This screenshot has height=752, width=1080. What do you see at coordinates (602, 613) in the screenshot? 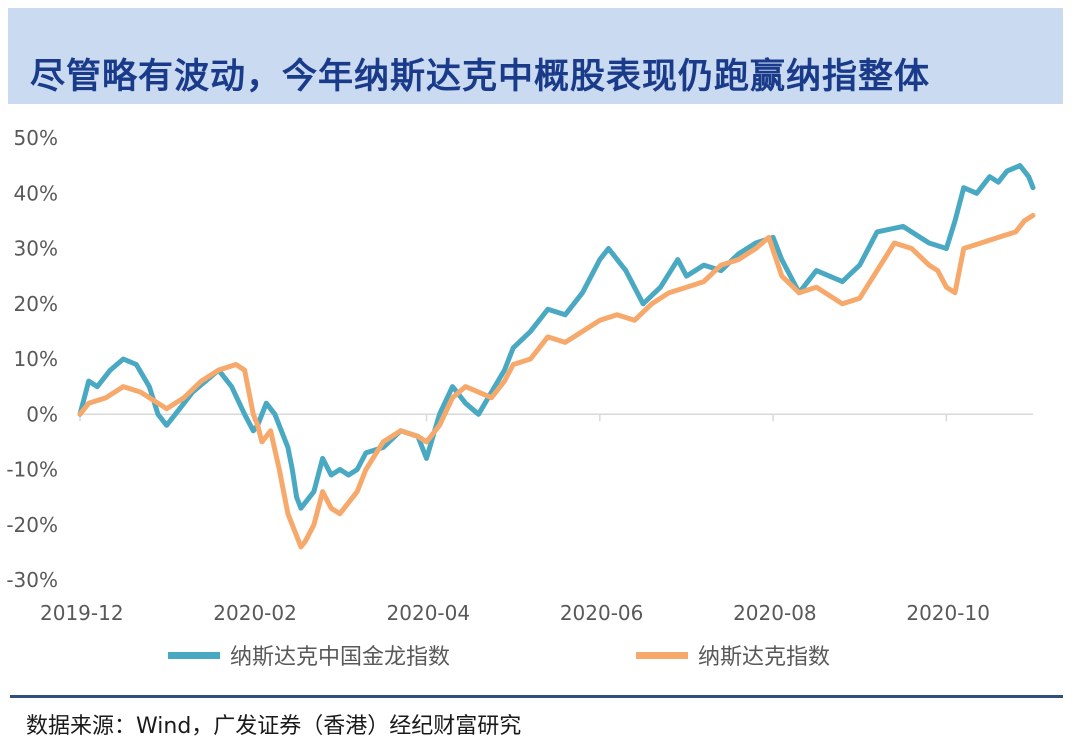
I see `x-tick-label: 2020-06` at bounding box center [602, 613].